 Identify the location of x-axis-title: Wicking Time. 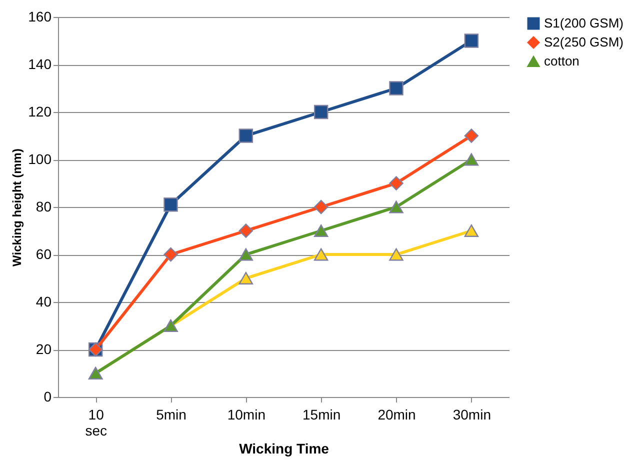
(284, 448).